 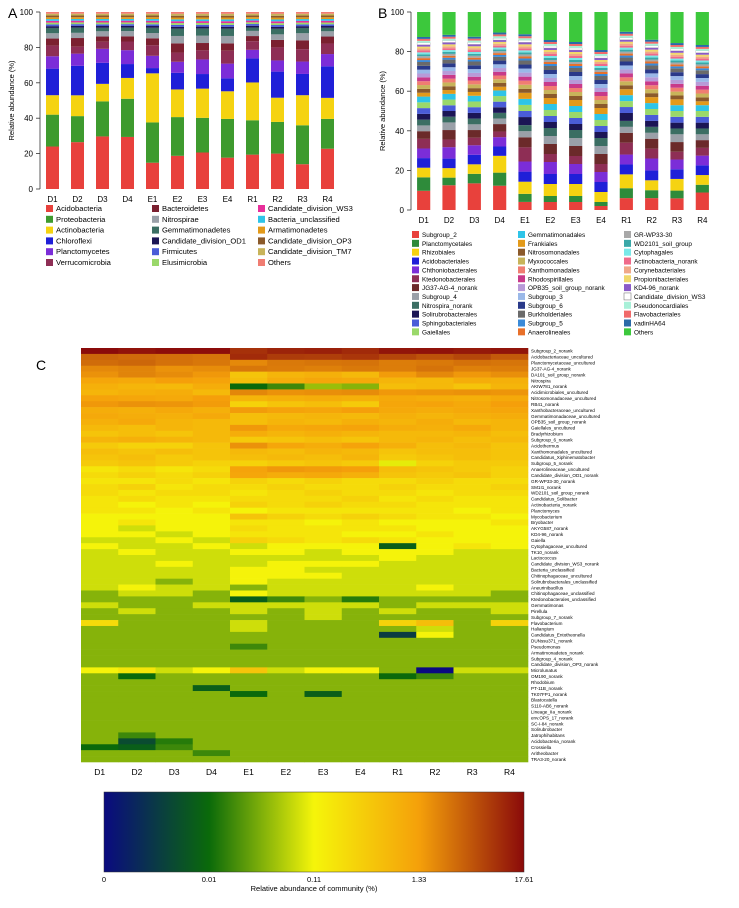 What do you see at coordinates (13, 13) in the screenshot?
I see `panel-a-label: A` at bounding box center [13, 13].